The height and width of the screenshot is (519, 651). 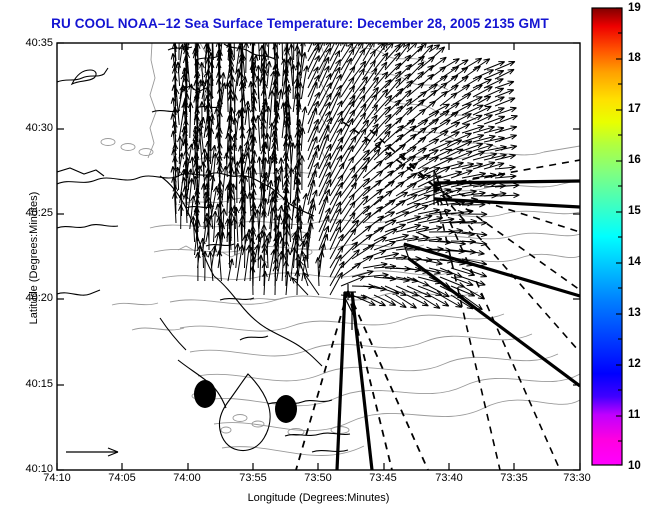 I want to click on colorbar-tick-17: 17, so click(x=634, y=109).